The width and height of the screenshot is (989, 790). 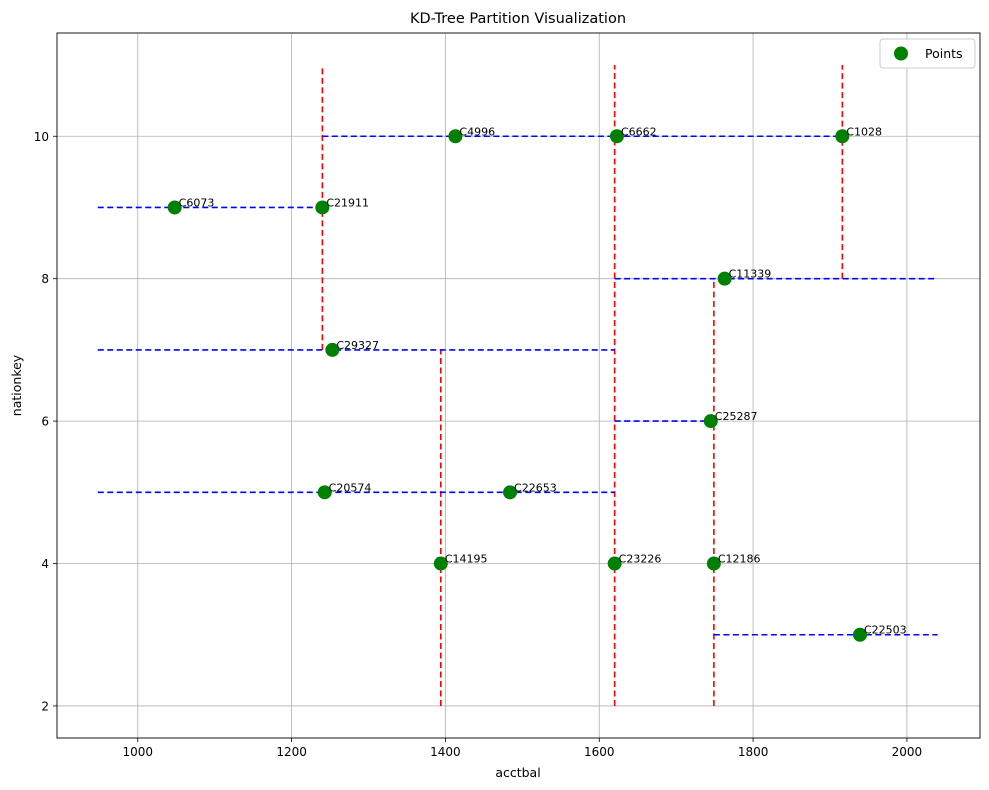 I want to click on point-label: C22653, so click(x=535, y=487).